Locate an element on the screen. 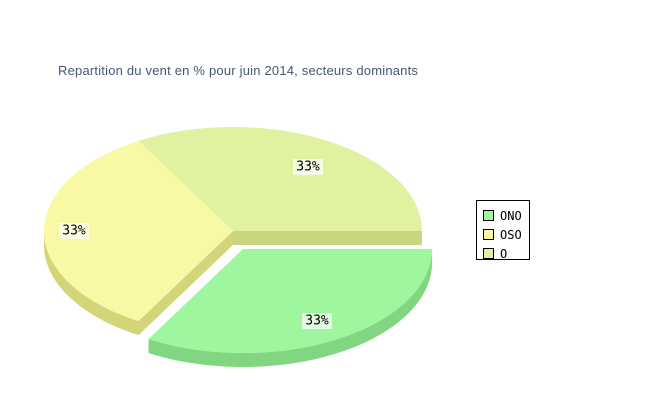 The height and width of the screenshot is (400, 650). legend-label-oso: OSO is located at coordinates (511, 234).